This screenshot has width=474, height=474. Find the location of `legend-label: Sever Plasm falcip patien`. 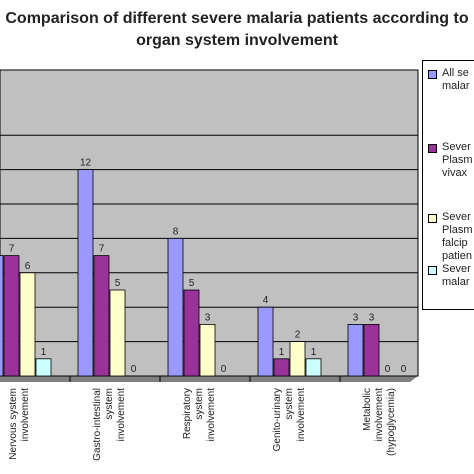

legend-label: Sever Plasm falcip patien is located at coordinates (458, 237).